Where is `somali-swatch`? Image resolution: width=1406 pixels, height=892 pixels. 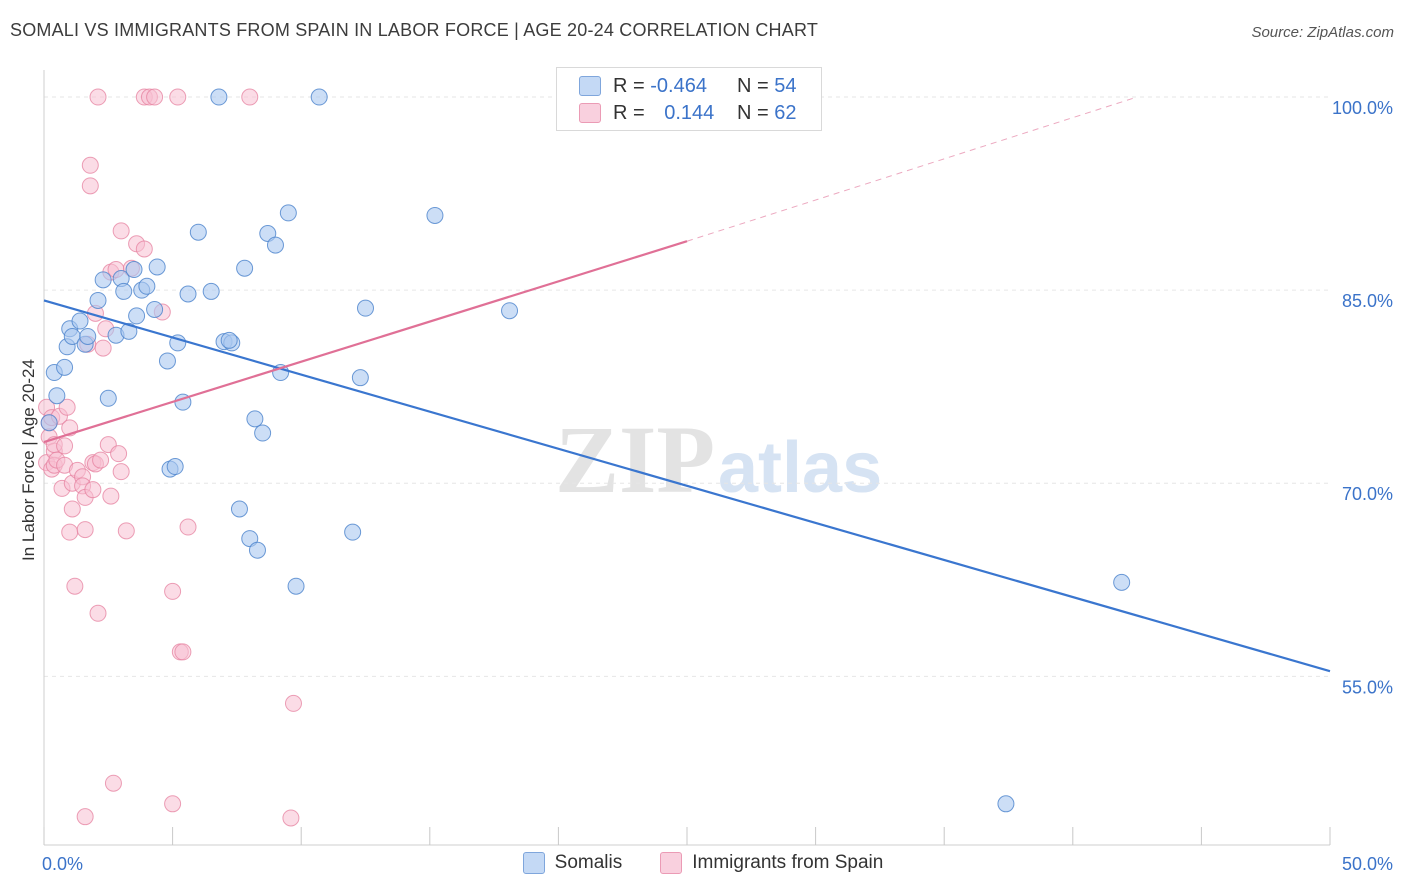 somali-swatch is located at coordinates (590, 86).